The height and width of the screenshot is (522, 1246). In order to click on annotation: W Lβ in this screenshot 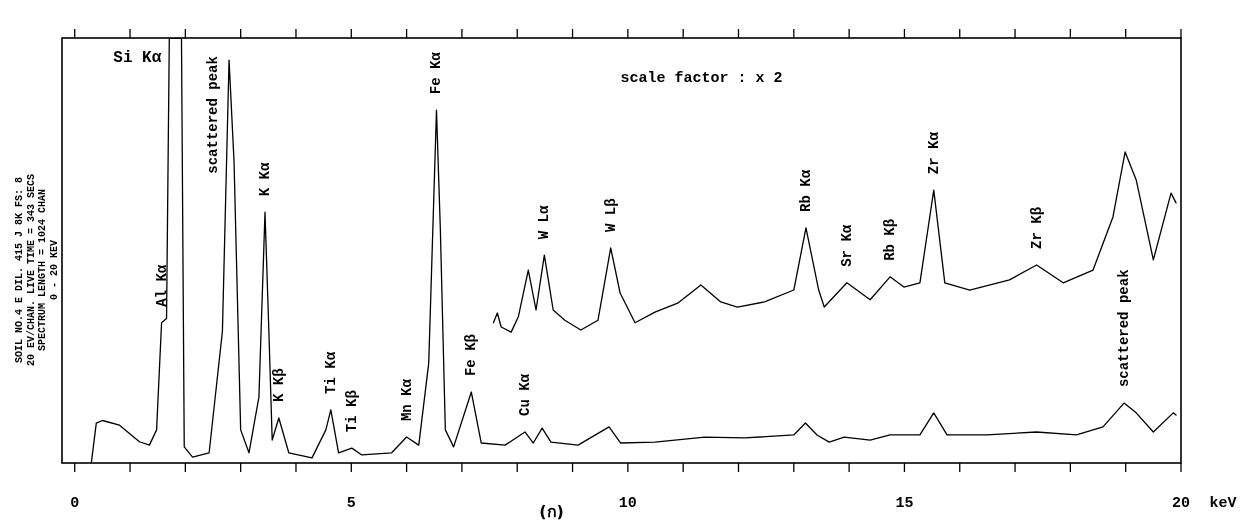, I will do `click(610, 215)`.